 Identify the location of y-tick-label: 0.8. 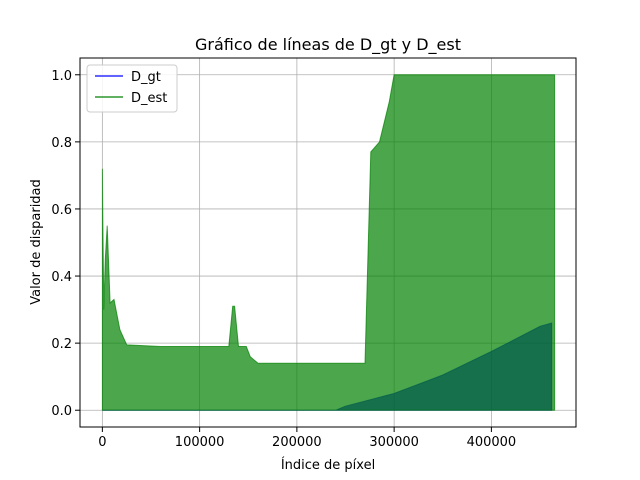
(61, 143).